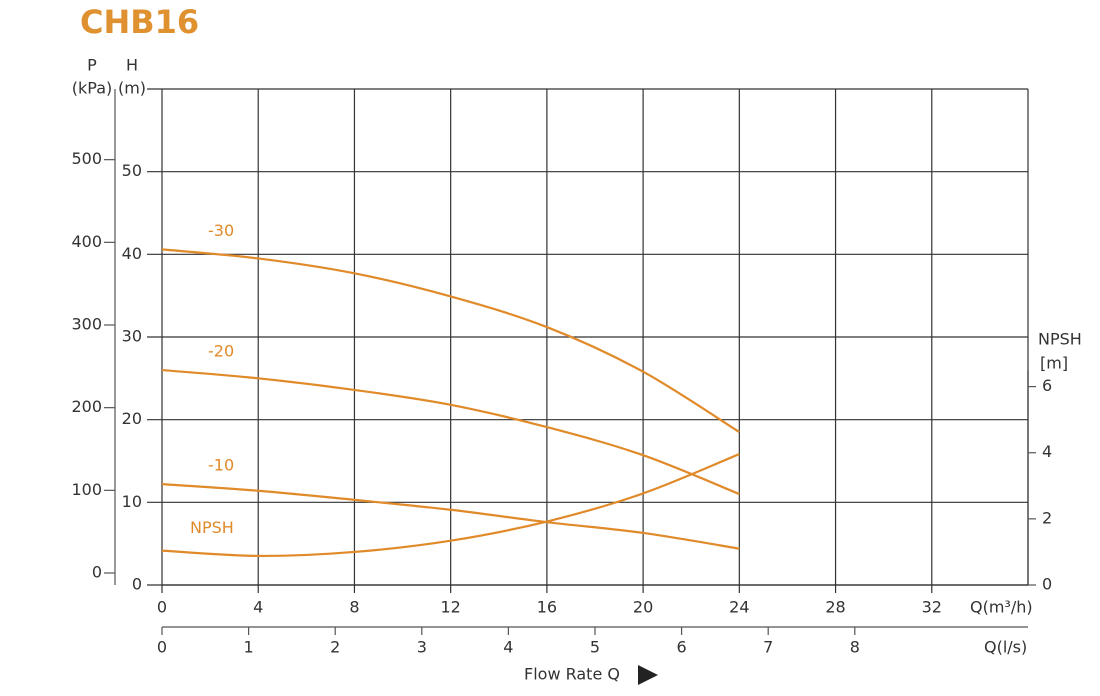 This screenshot has height=696, width=1100. I want to click on h-tick-label: 10, so click(132, 501).